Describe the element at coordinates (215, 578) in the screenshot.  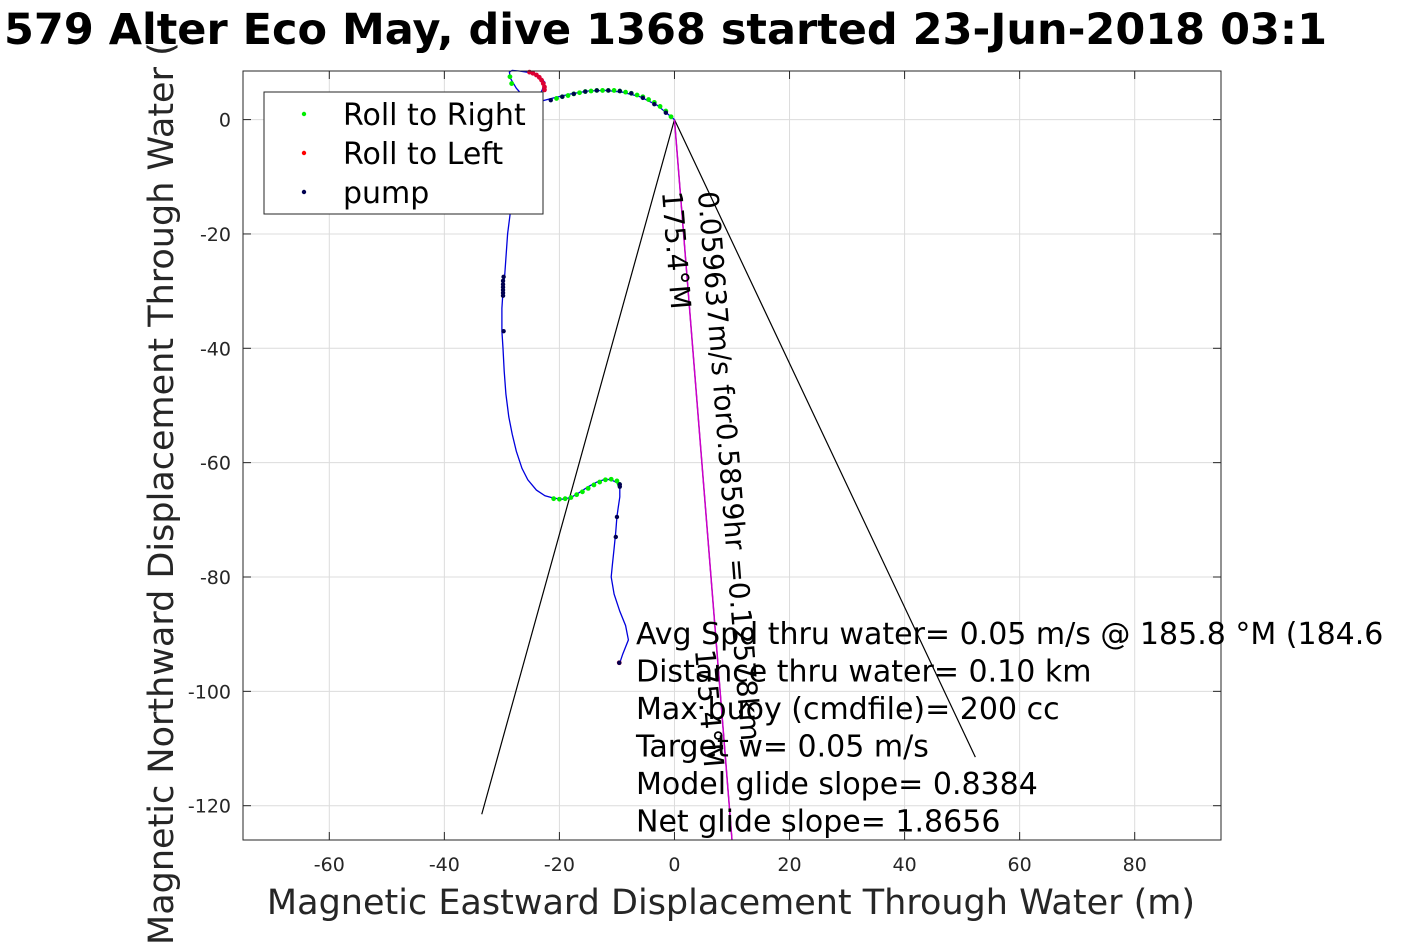
I see `y-tick-label: -80` at that location.